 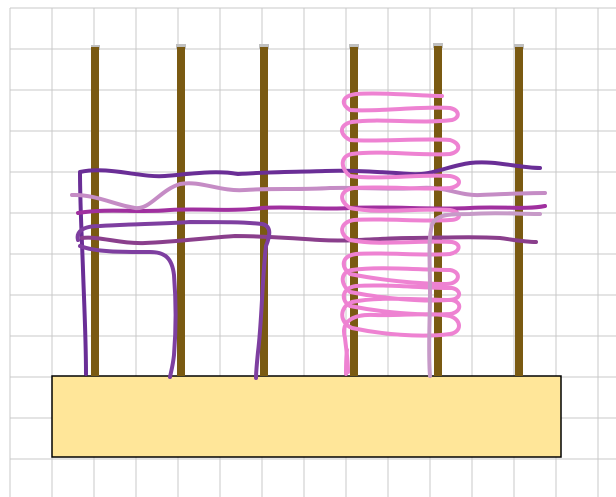 What do you see at coordinates (311, 209) in the screenshot?
I see `yarn-strand-magenta` at bounding box center [311, 209].